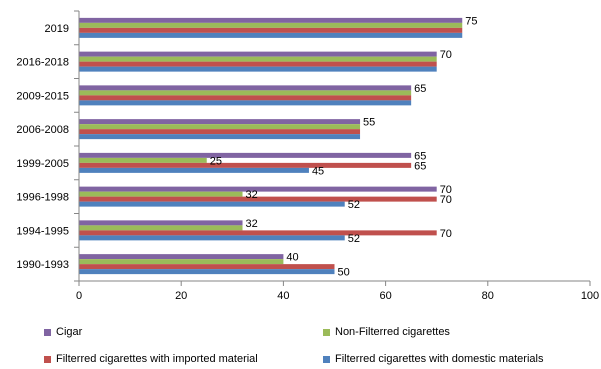 This screenshot has width=601, height=369. Describe the element at coordinates (47, 359) in the screenshot. I see `legend-swatch-imported` at that location.